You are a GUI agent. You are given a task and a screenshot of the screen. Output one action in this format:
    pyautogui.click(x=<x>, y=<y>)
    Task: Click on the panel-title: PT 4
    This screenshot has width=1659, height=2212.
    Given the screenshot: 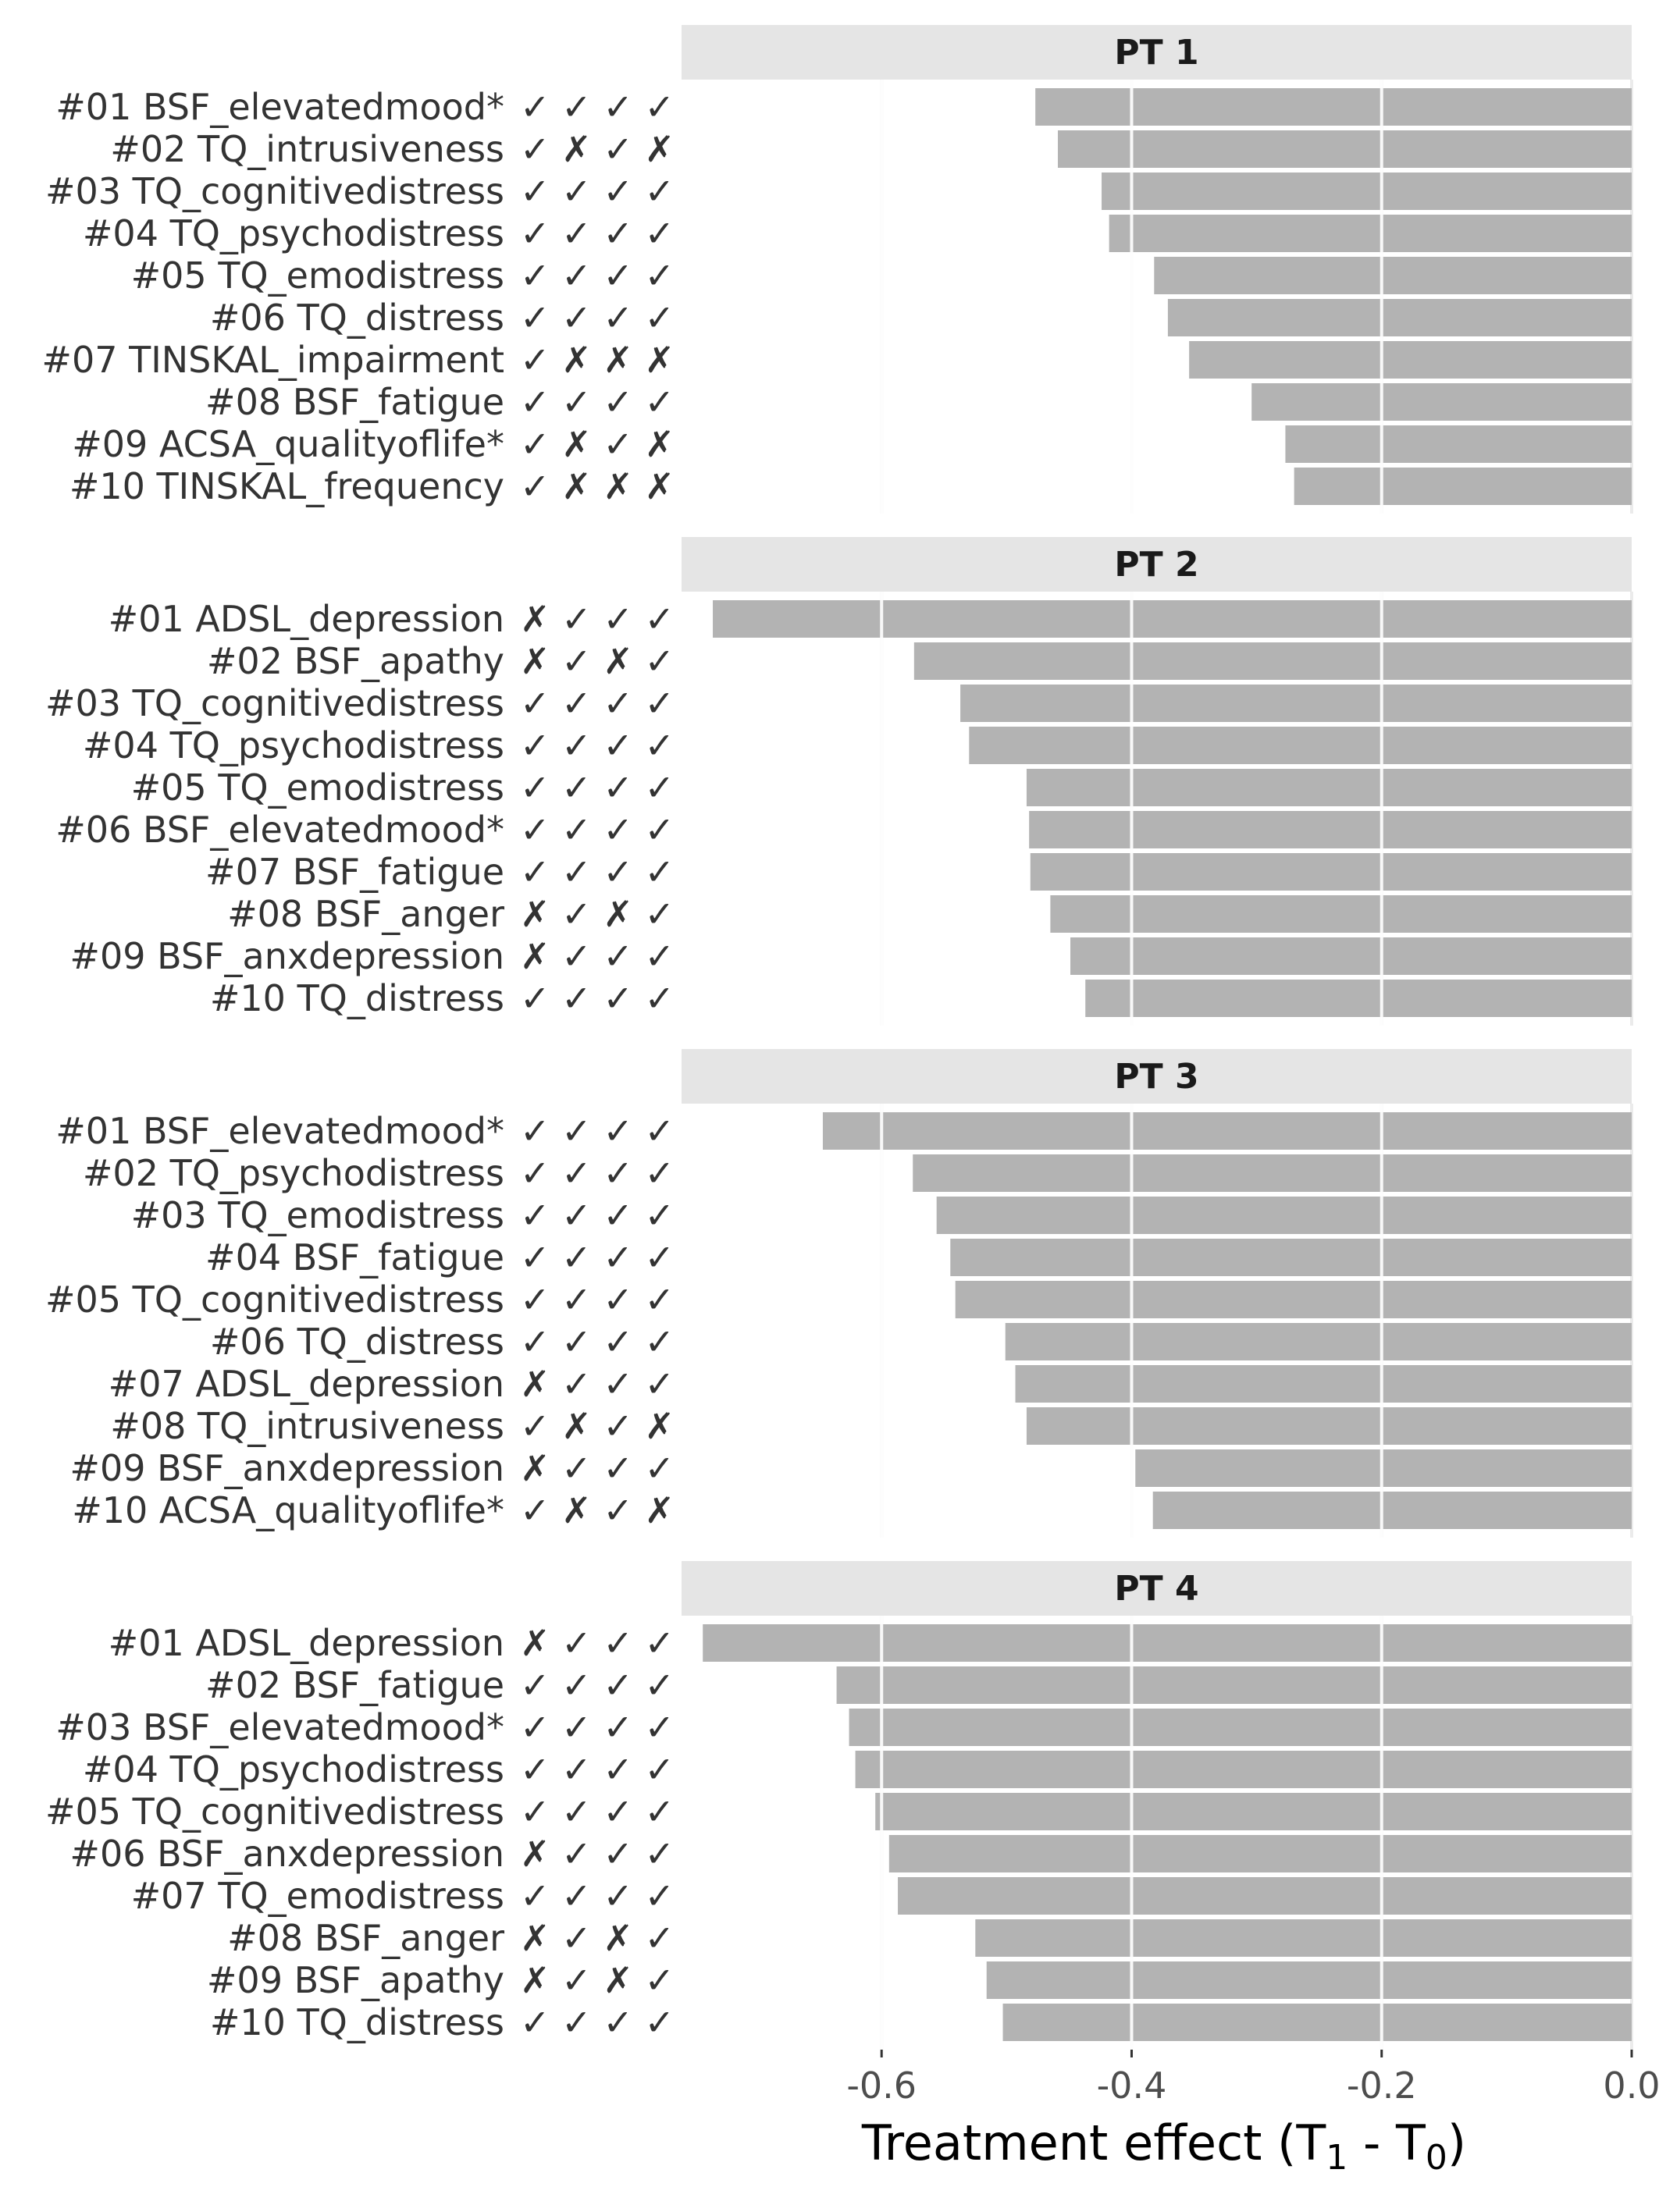 What is the action you would take?
    pyautogui.click(x=1156, y=1589)
    